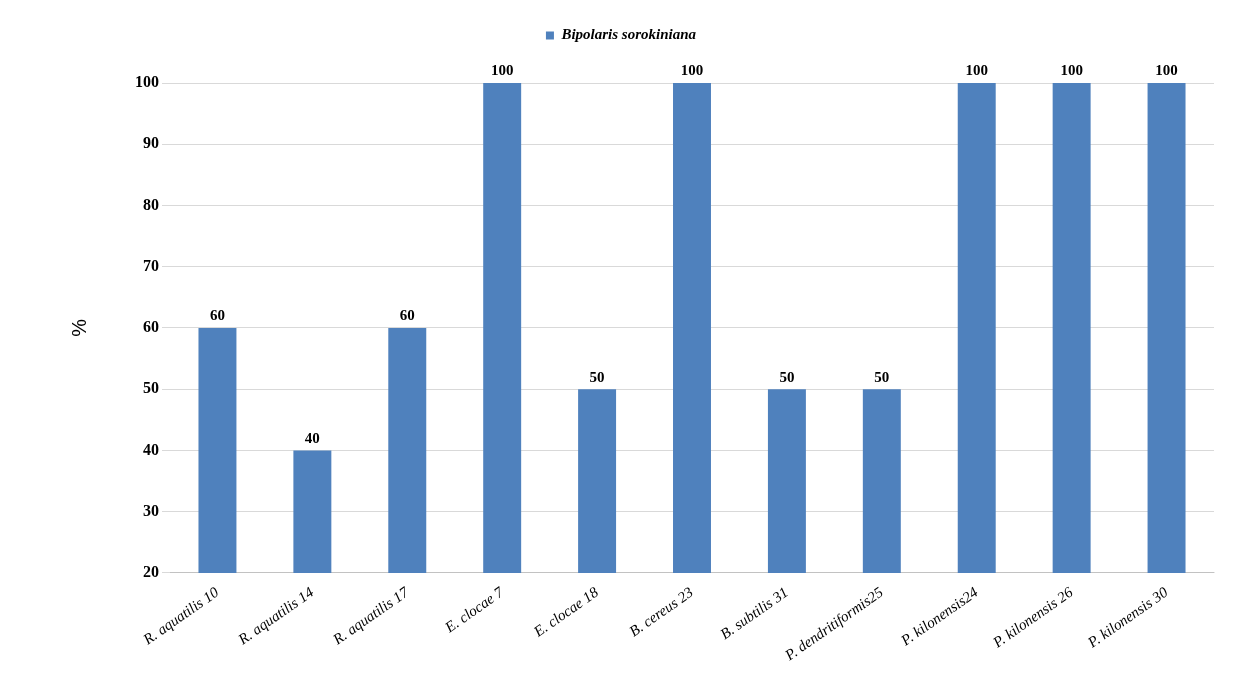 Image resolution: width=1256 pixels, height=689 pixels. I want to click on data-label: 40, so click(312, 437).